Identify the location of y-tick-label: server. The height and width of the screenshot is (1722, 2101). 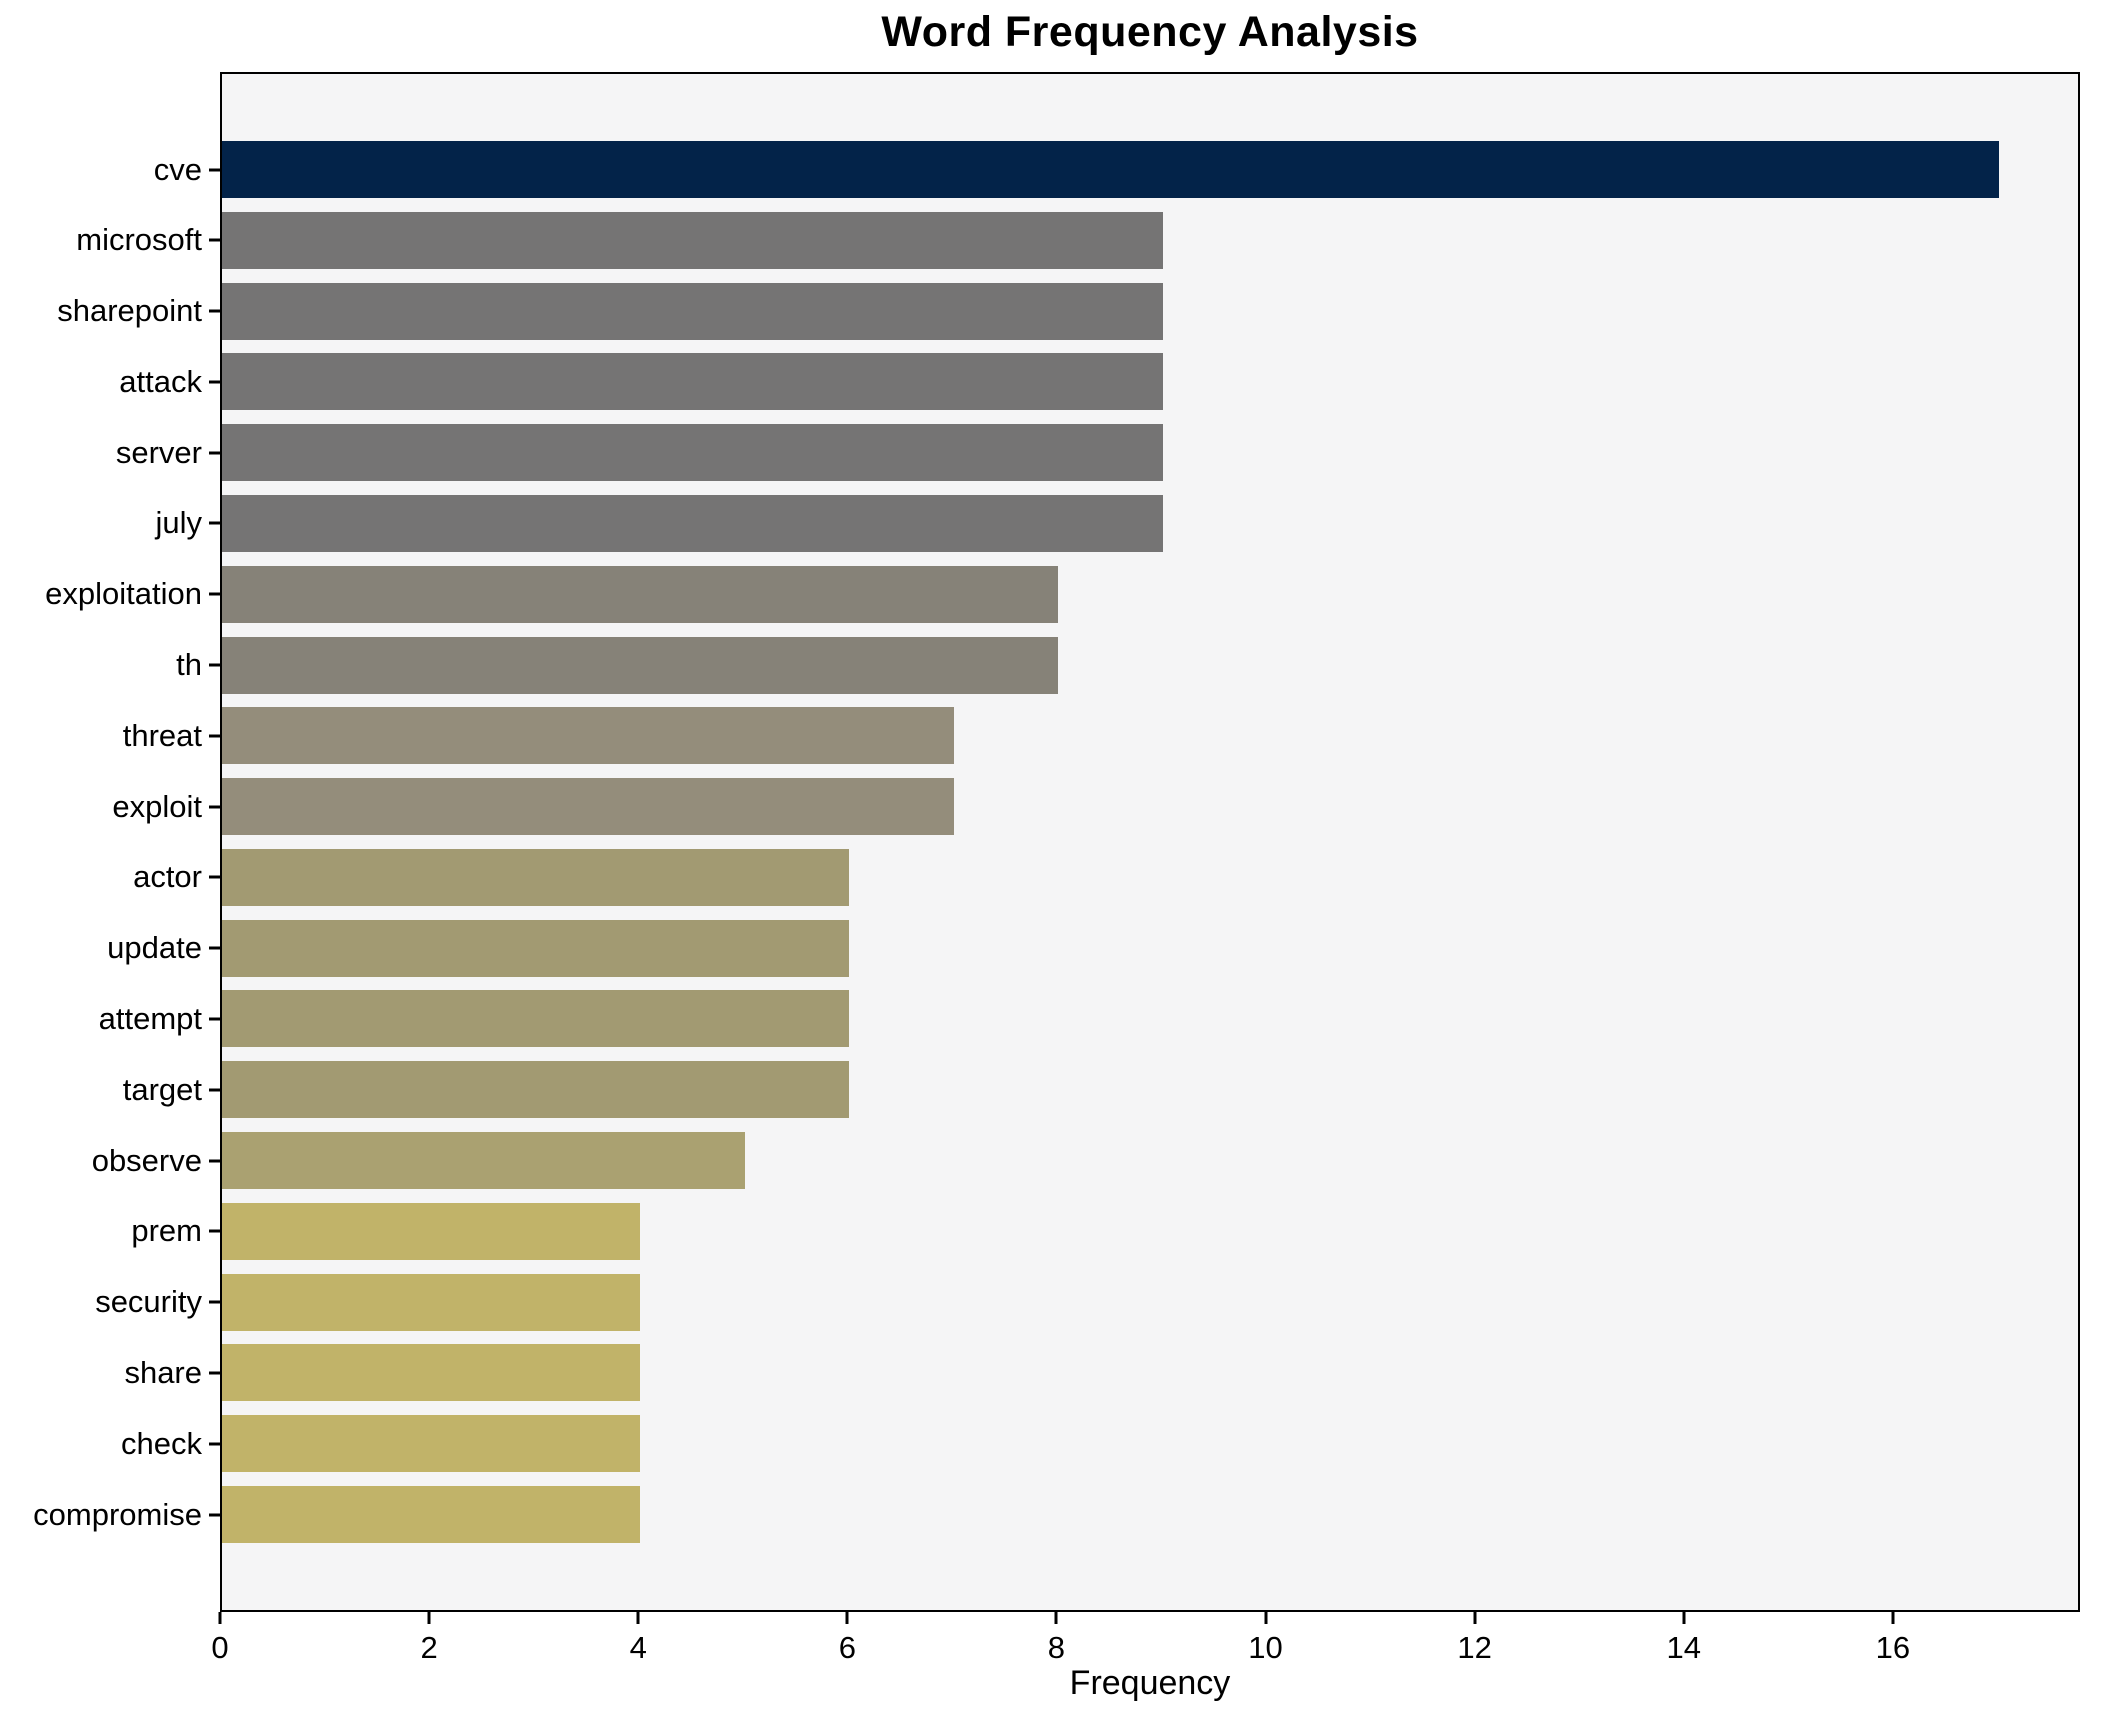
(158, 452).